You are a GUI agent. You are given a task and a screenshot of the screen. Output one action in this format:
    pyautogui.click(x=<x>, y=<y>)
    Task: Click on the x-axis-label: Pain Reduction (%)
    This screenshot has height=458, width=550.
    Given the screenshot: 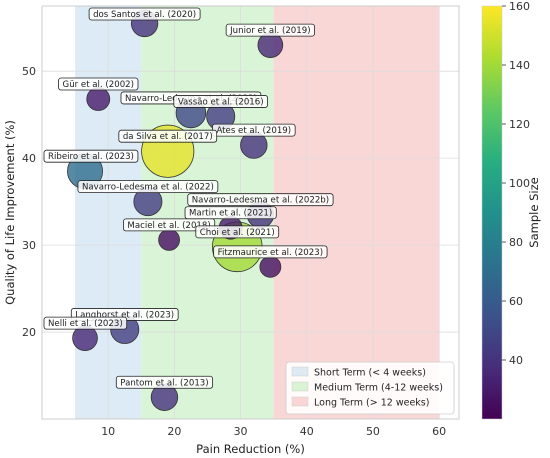 What is the action you would take?
    pyautogui.click(x=250, y=449)
    